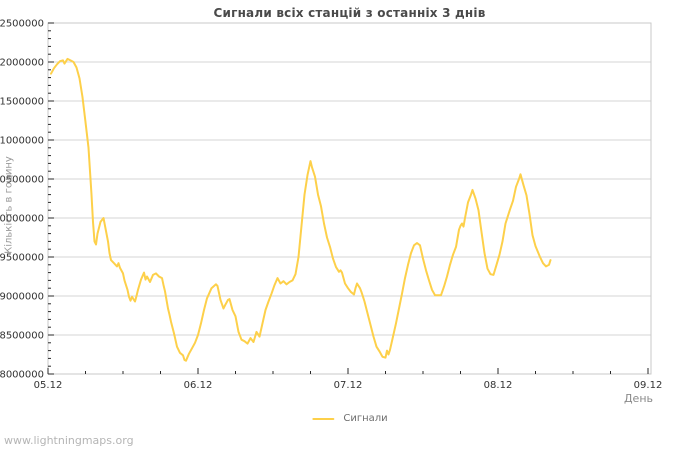  I want to click on svg-text: 9500000, so click(22, 258).